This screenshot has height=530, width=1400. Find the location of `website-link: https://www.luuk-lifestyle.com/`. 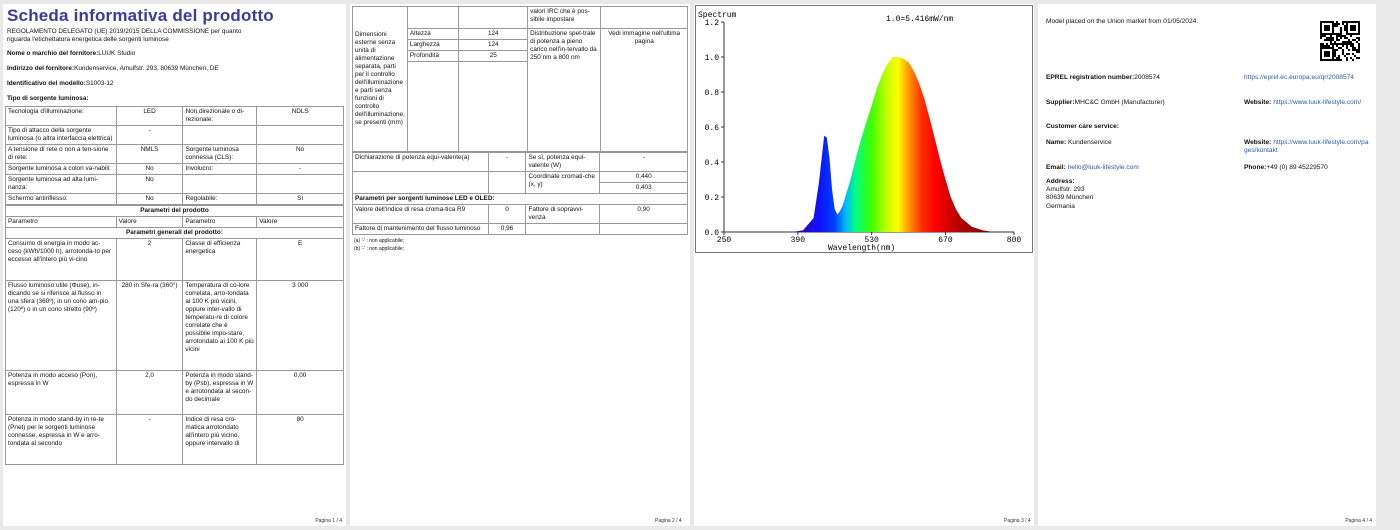

website-link: https://www.luuk-lifestyle.com/ is located at coordinates (1317, 102).